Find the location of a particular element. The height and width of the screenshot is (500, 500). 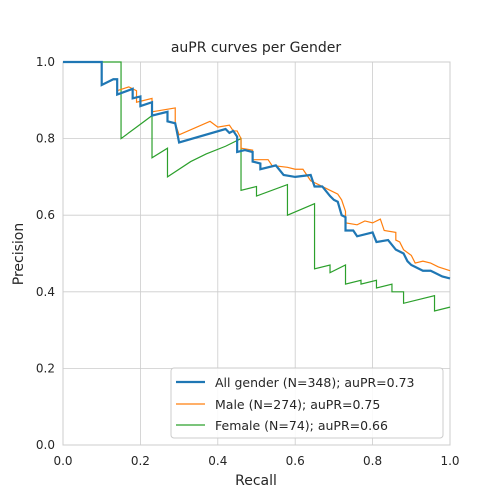

legend-label-all-gender: All gender (N=348); auPR=0.73 is located at coordinates (315, 382).